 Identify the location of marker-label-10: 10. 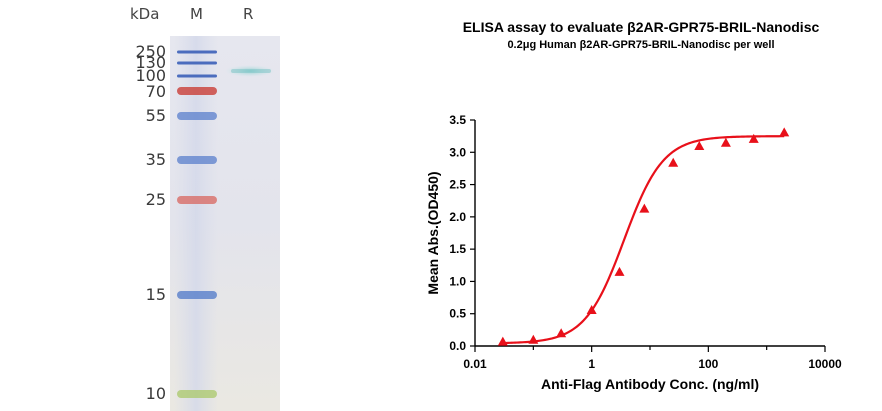
(156, 393).